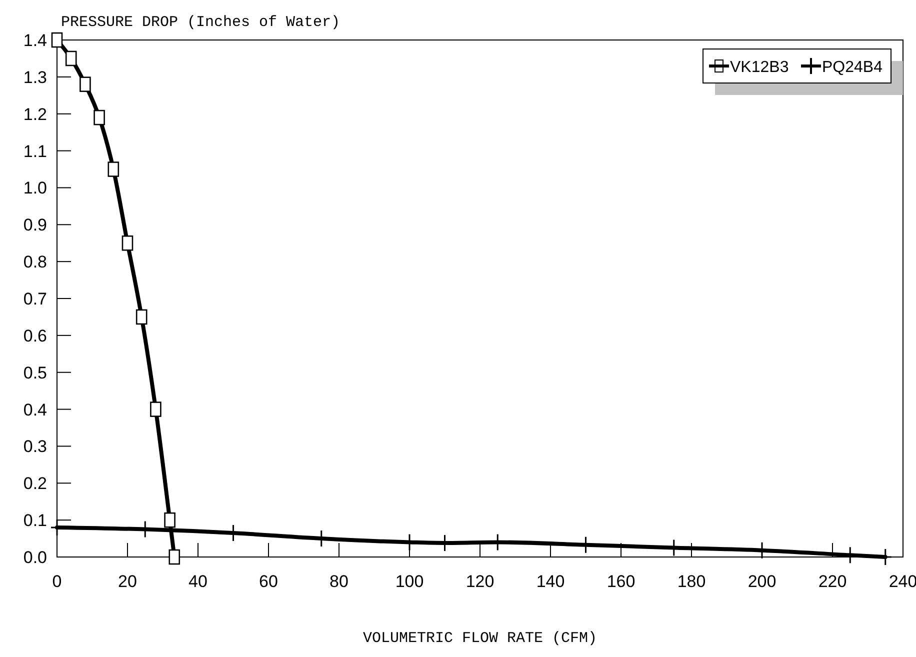 This screenshot has height=657, width=916. What do you see at coordinates (35, 372) in the screenshot?
I see `y-tick-label: 0.5` at bounding box center [35, 372].